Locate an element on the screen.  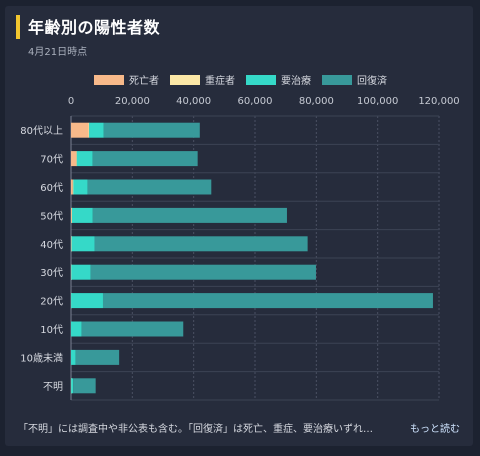
y-tick-label: 20代 is located at coordinates (51, 302).